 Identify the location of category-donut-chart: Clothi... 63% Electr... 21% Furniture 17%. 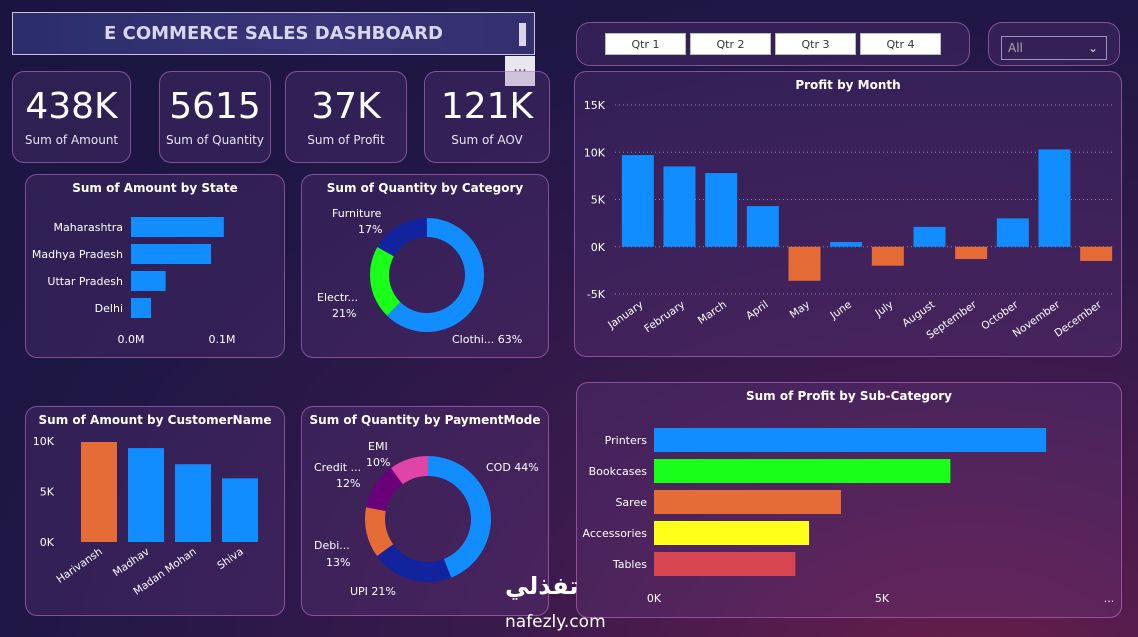
(419, 276).